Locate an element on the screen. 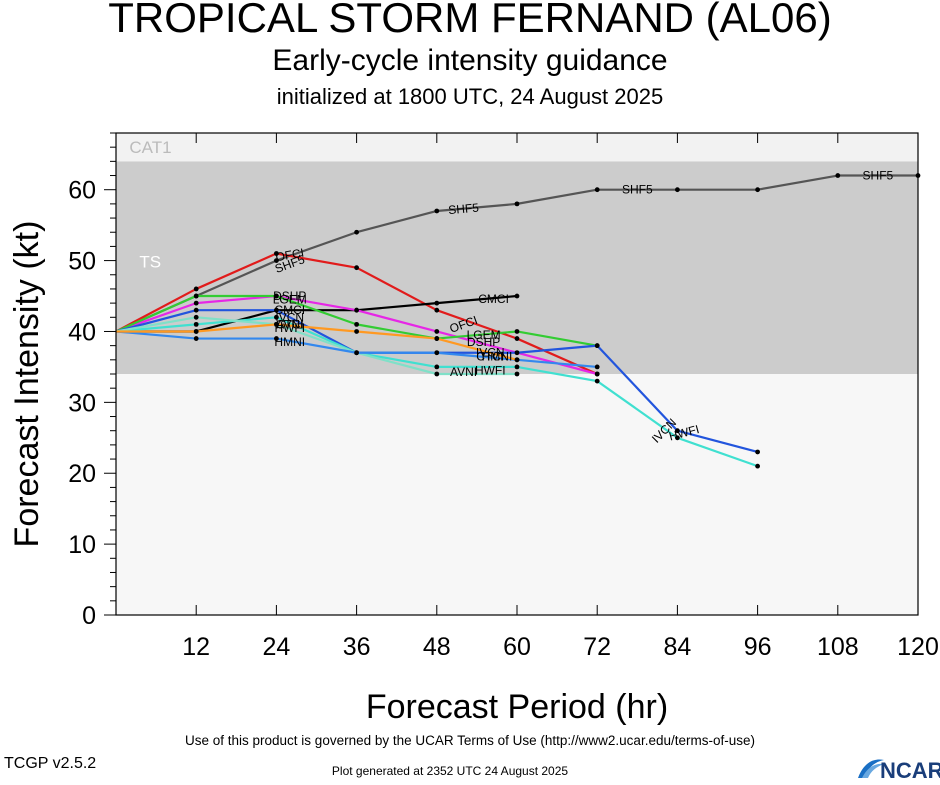  x-tick-label: 120 is located at coordinates (918, 647).